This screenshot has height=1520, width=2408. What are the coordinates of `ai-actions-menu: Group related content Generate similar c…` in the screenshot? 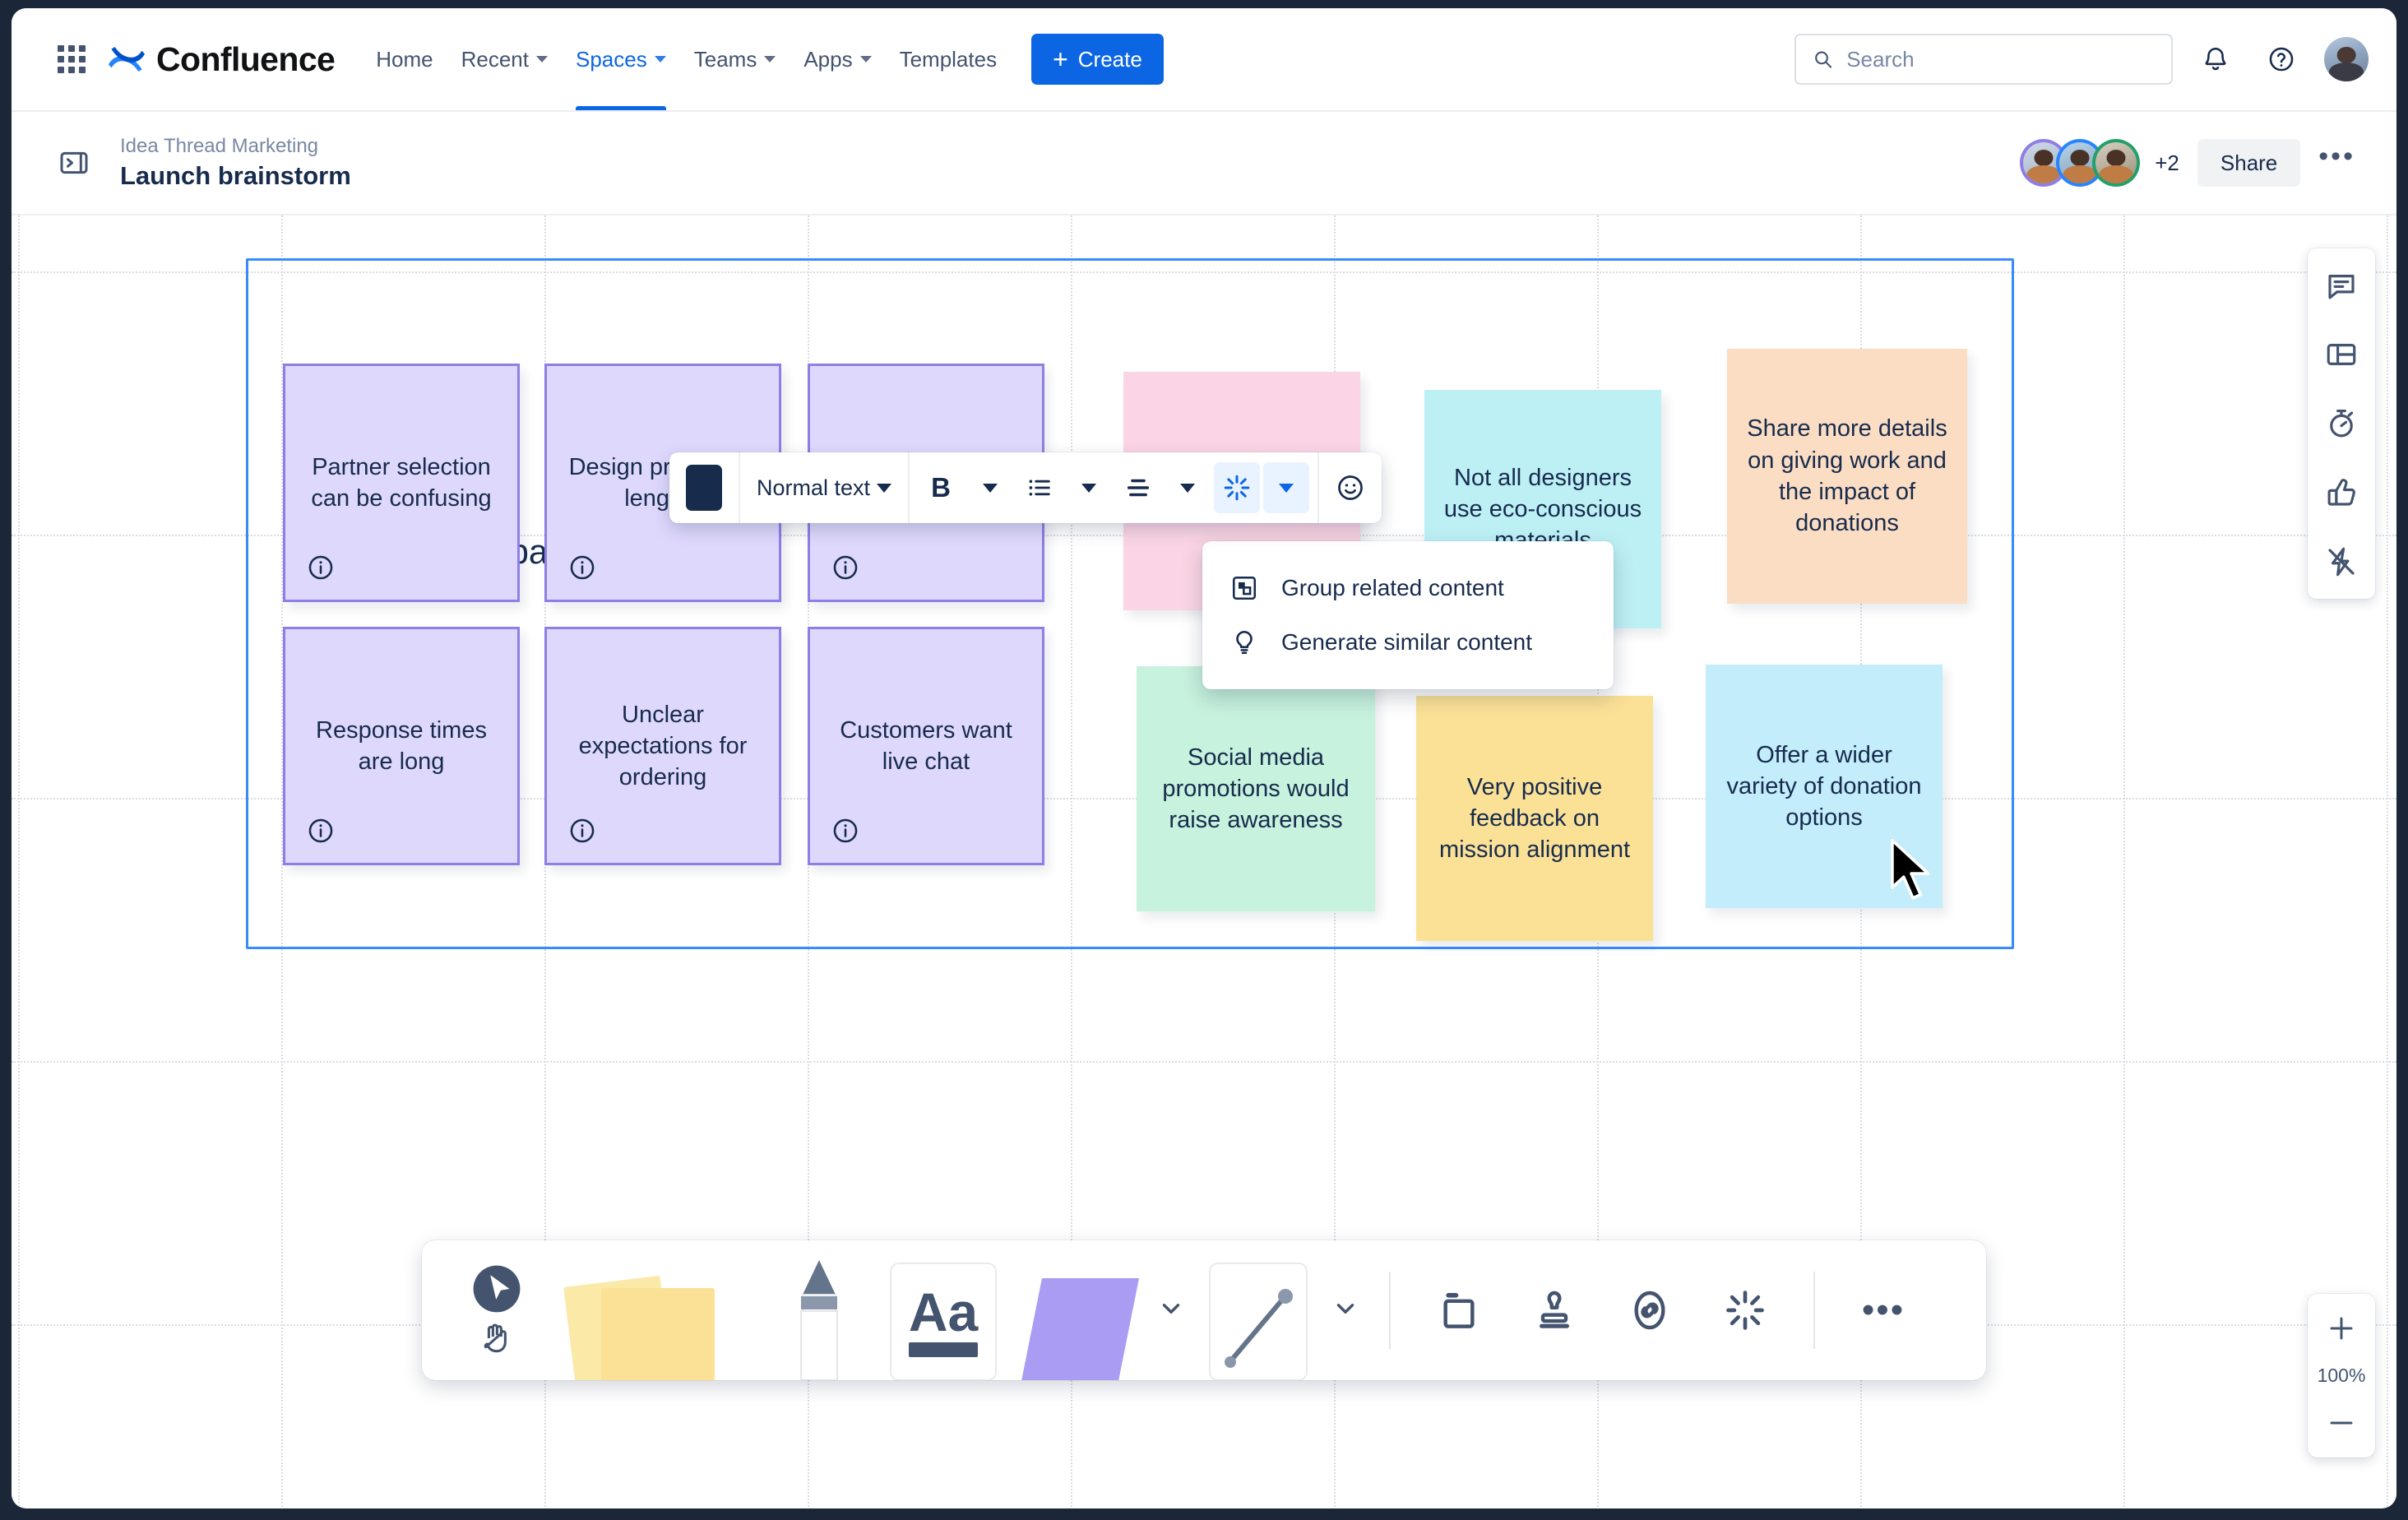 It's located at (1408, 615).